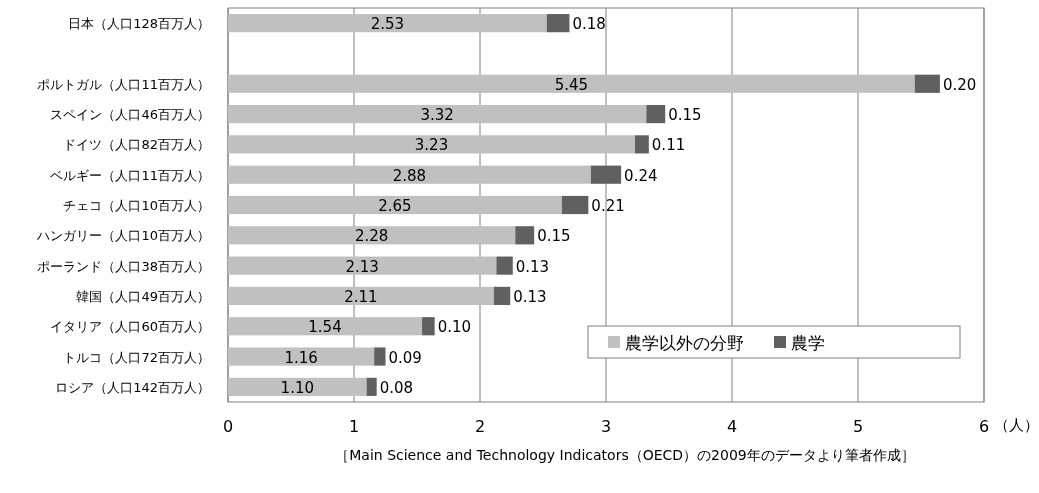 The image size is (1039, 493). I want to click on data-label: 2.88, so click(409, 175).